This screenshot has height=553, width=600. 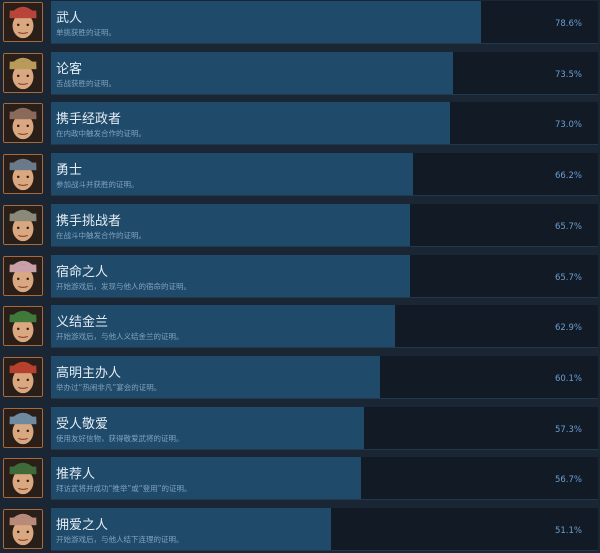 What do you see at coordinates (76, 475) in the screenshot?
I see `achievement-title: 推荐人` at bounding box center [76, 475].